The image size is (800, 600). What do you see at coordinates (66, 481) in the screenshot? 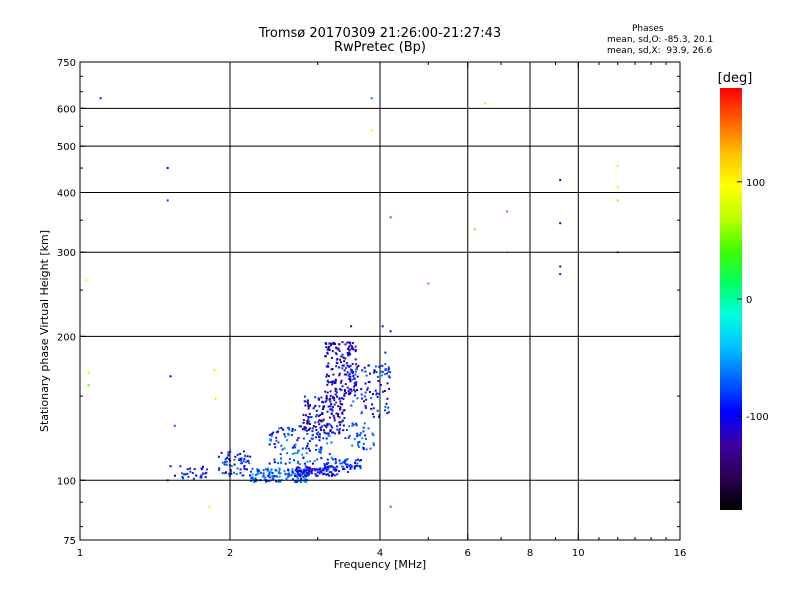
I see `y-tick-label: 100` at bounding box center [66, 481].